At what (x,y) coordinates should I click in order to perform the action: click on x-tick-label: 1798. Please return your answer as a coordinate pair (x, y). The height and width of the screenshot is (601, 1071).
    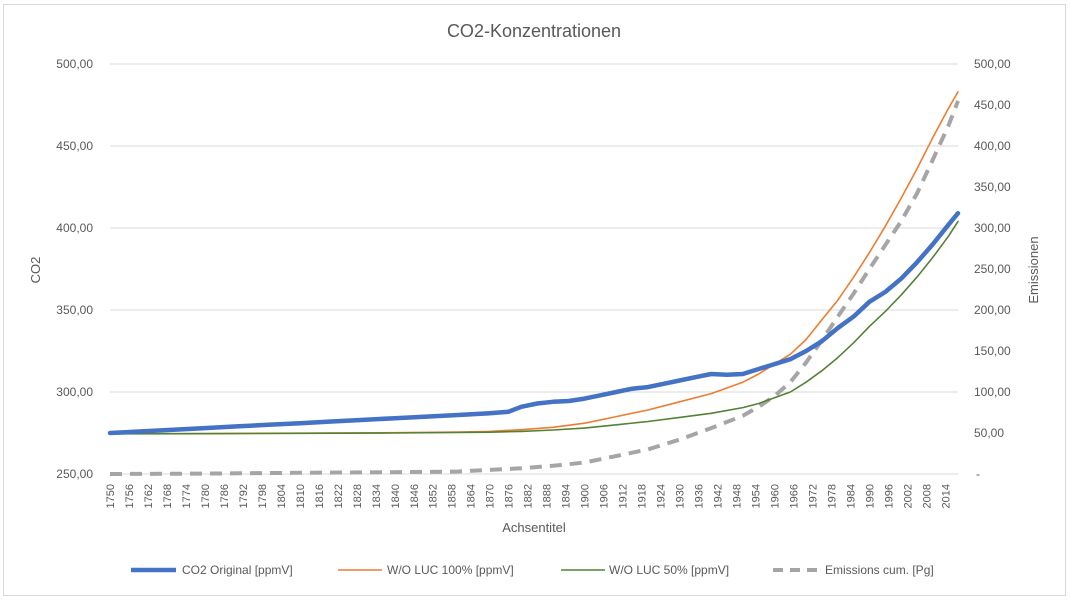
    Looking at the image, I should click on (263, 496).